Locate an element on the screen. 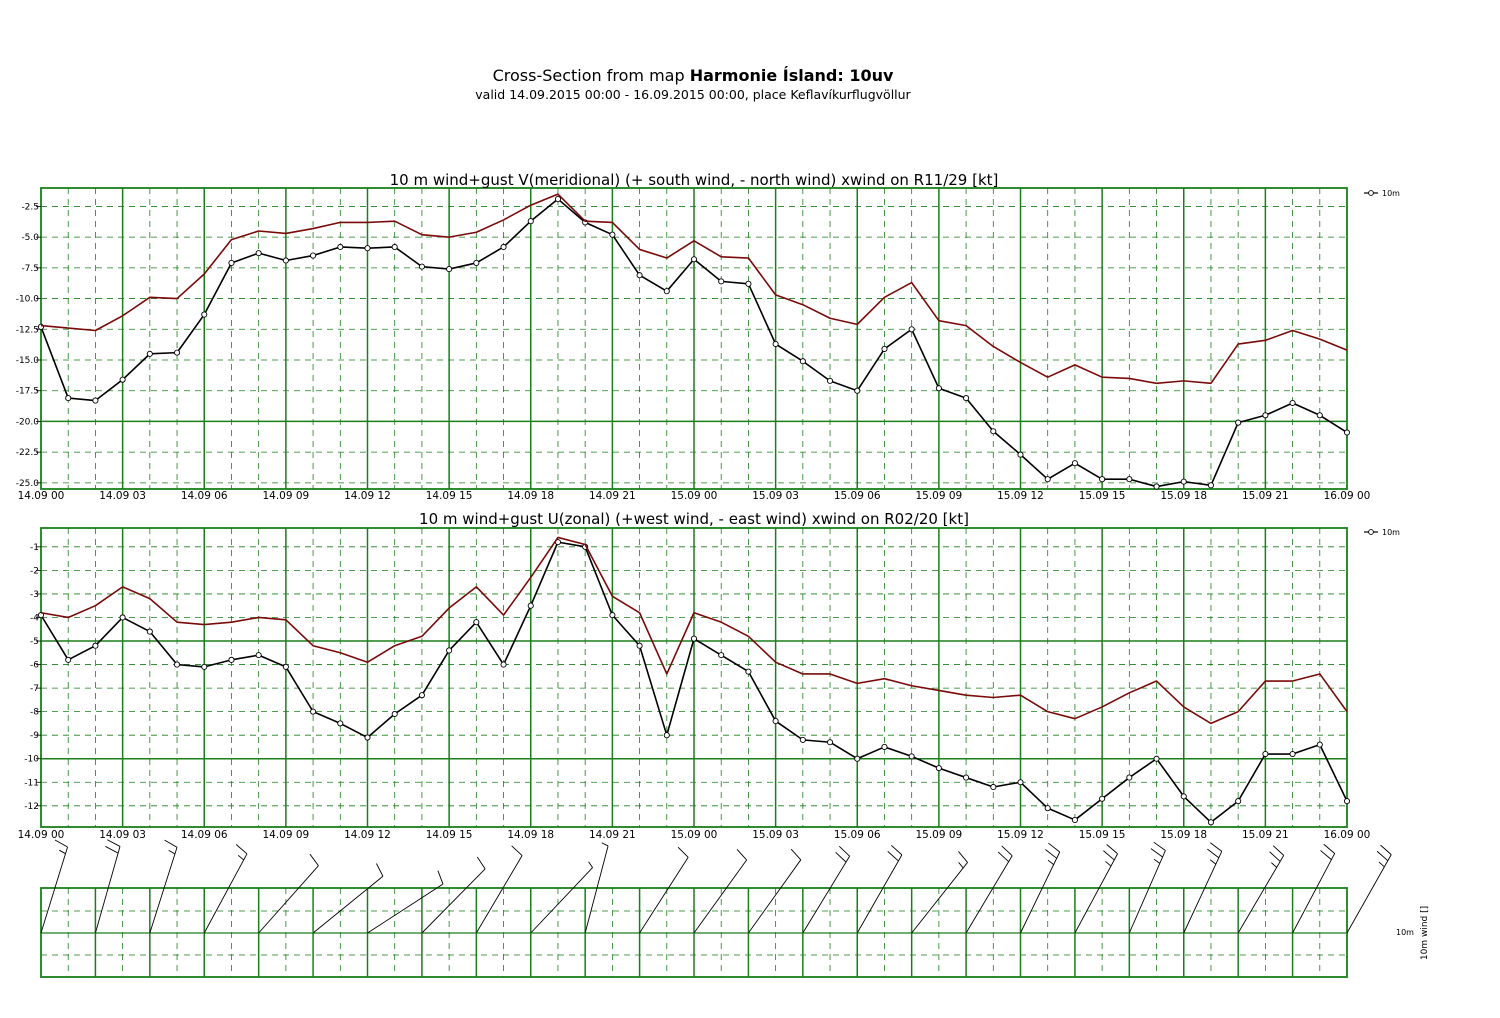 This screenshot has width=1500, height=1018. panel1-ytick-label: -5.0 is located at coordinates (30, 238).